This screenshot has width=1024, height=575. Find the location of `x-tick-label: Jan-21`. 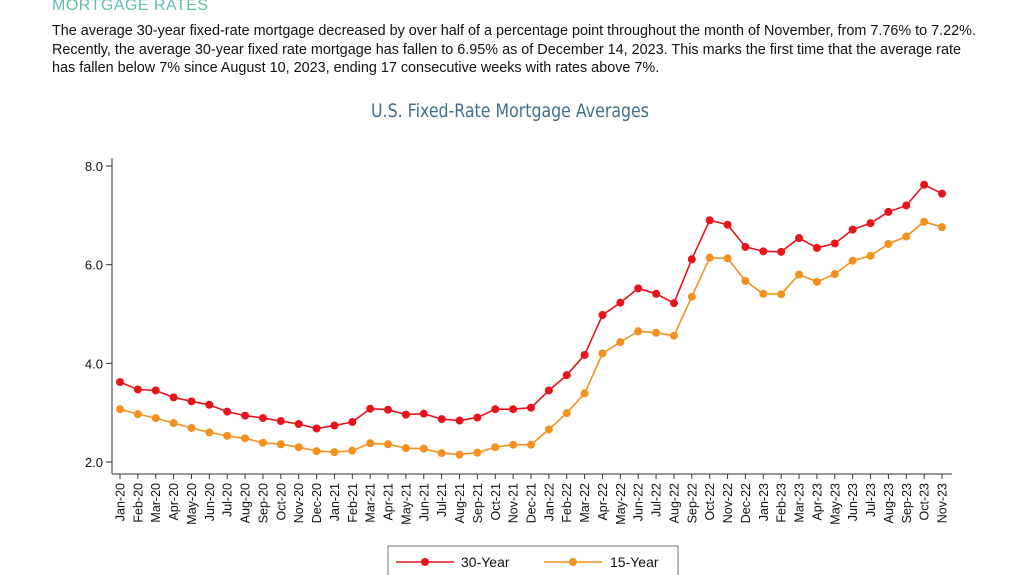

x-tick-label: Jan-21 is located at coordinates (335, 502).